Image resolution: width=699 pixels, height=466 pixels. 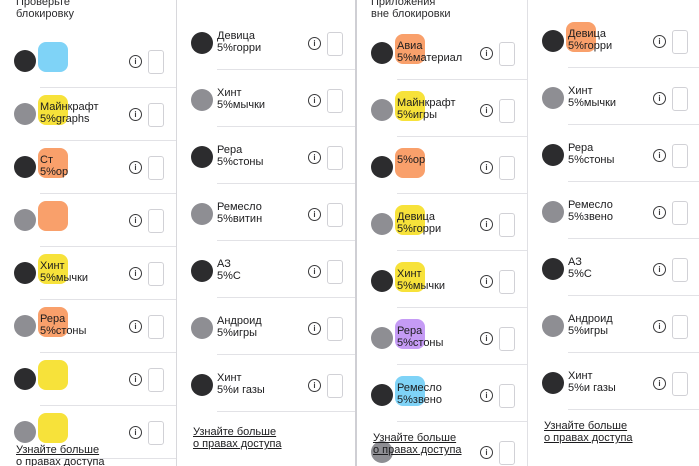 What do you see at coordinates (88, 114) in the screenshot?
I see `list-item: Майнкрафт 5%graphs i` at bounding box center [88, 114].